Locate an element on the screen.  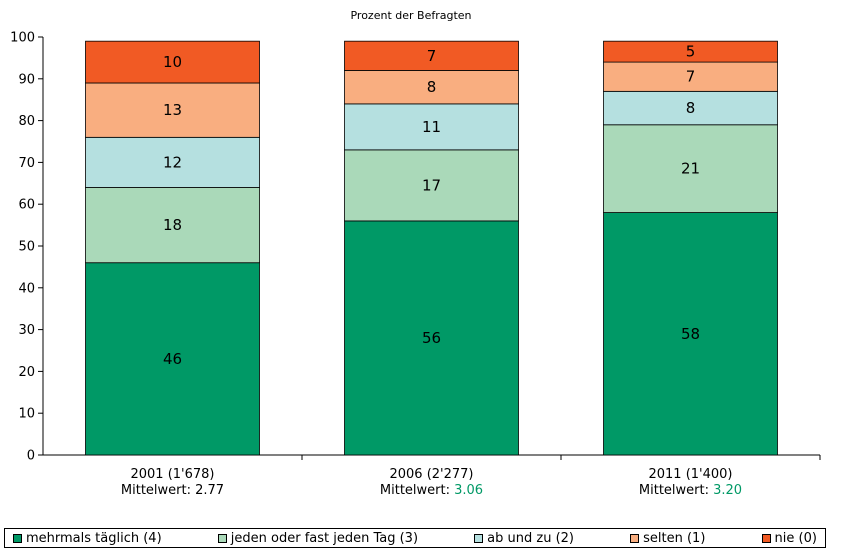
data-label: 11 is located at coordinates (431, 127).